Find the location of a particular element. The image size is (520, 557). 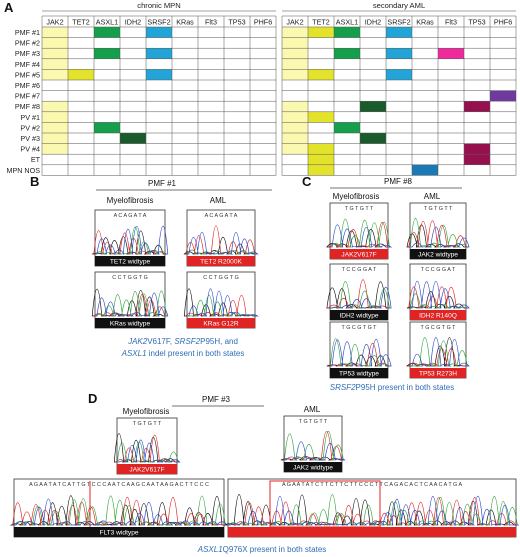

b-mf-tet2-tag-label: TET2 widtype is located at coordinates (130, 261).